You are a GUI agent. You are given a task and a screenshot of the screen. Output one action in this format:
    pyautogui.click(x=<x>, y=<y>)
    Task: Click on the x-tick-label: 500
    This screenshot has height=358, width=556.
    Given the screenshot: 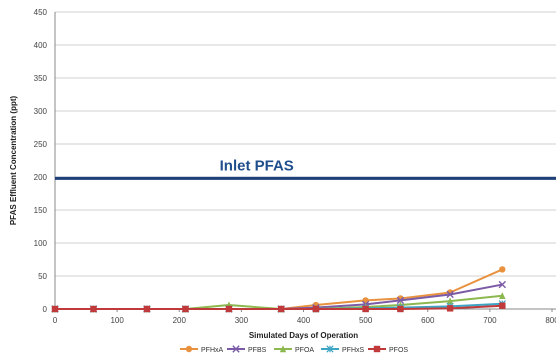 What is the action you would take?
    pyautogui.click(x=366, y=320)
    